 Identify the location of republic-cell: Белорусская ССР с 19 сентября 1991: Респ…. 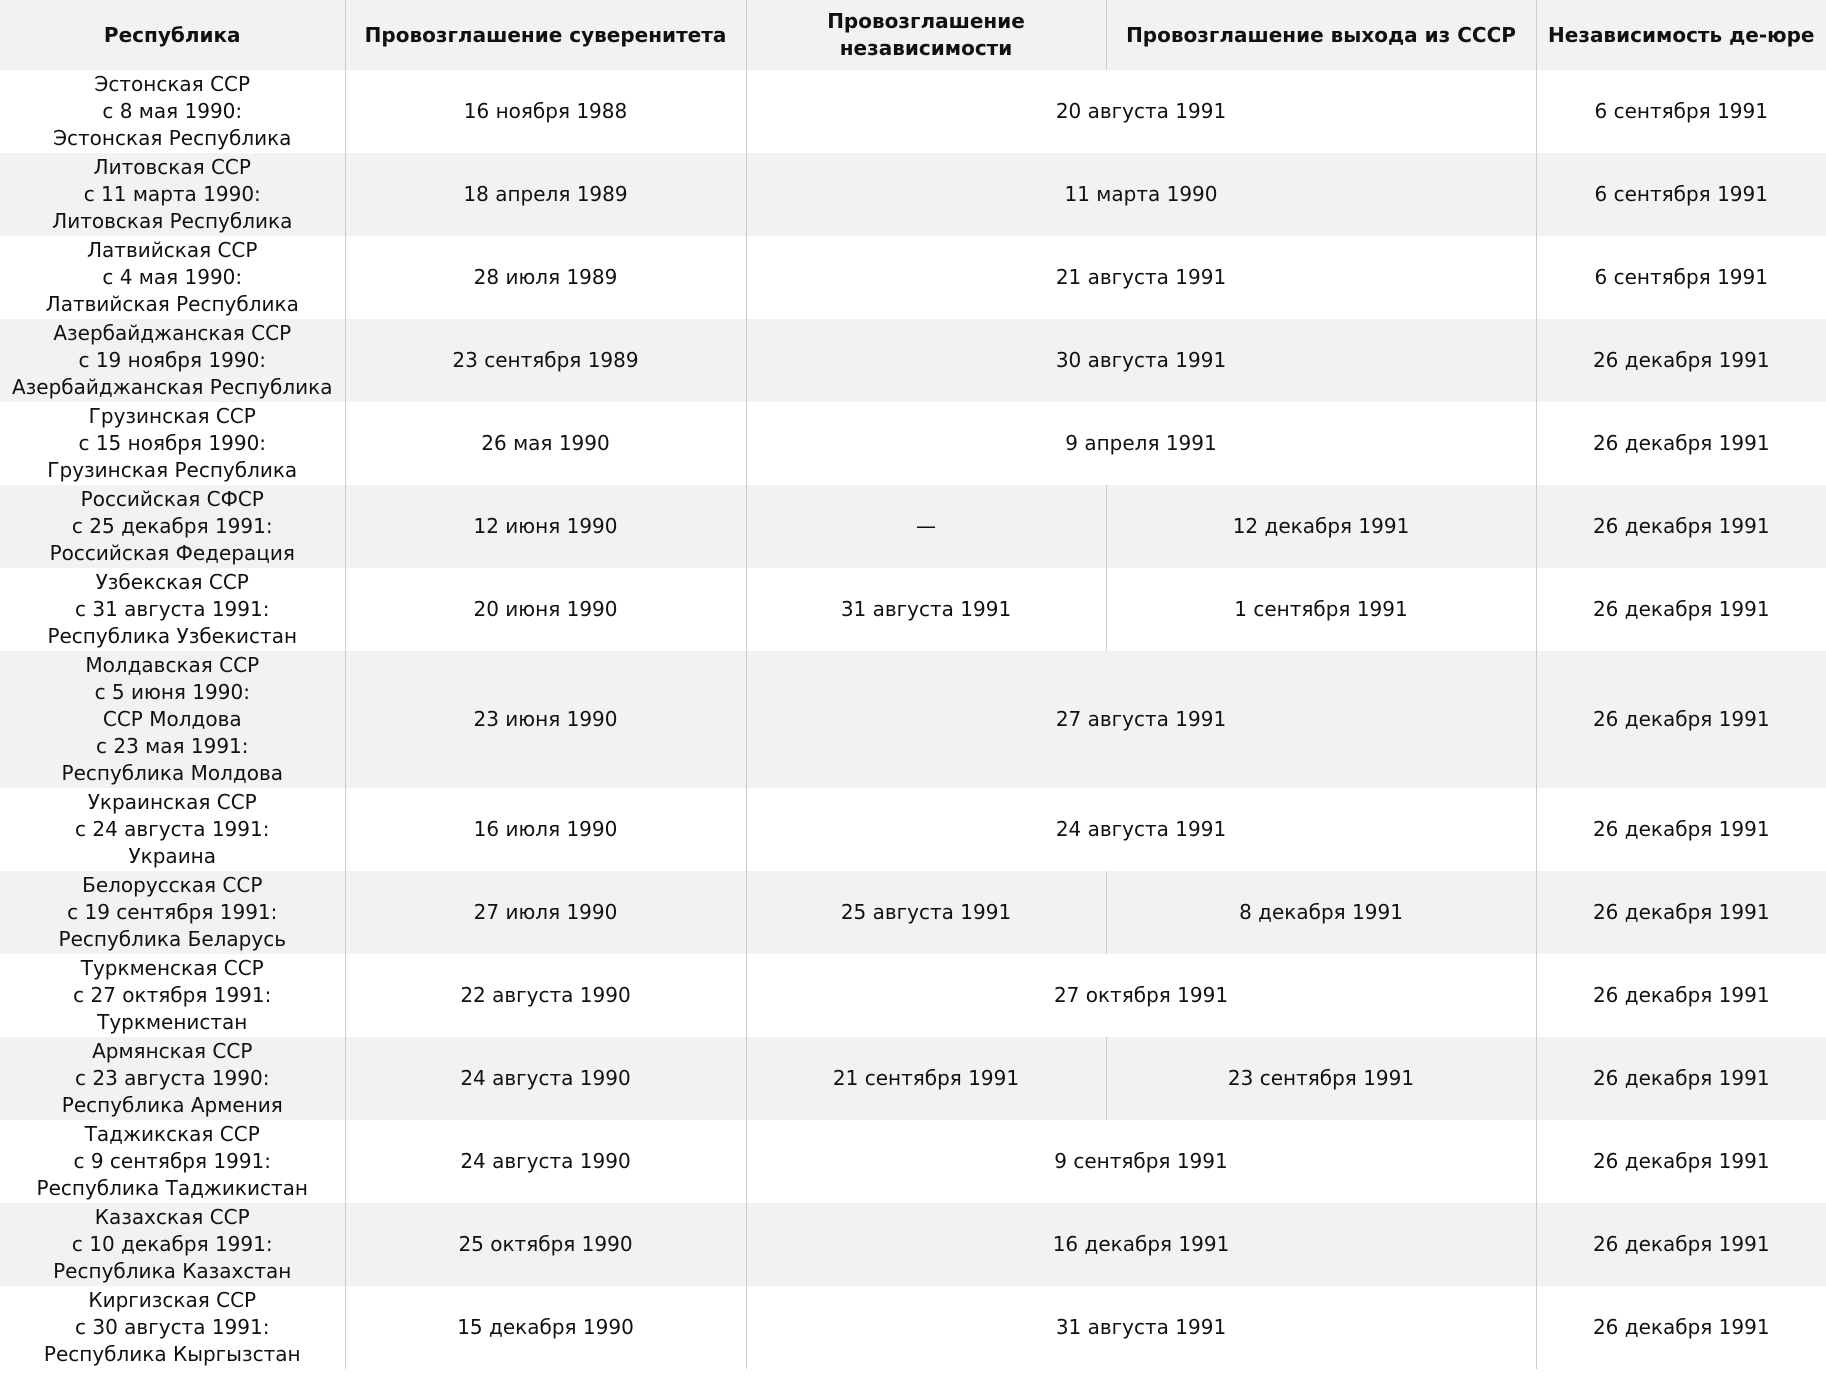
(172, 912).